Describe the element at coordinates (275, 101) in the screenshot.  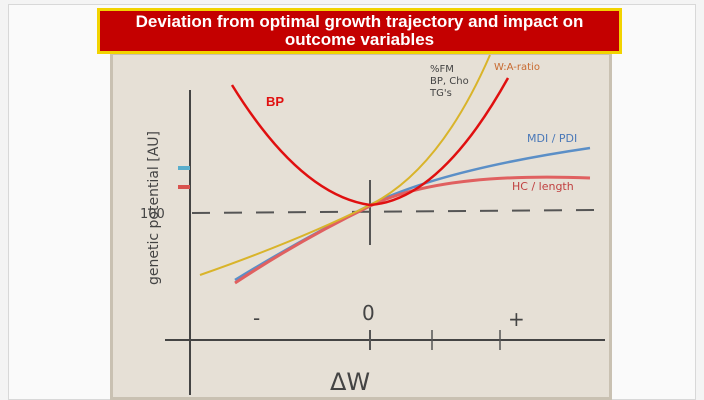
I see `bp-label: BP` at that location.